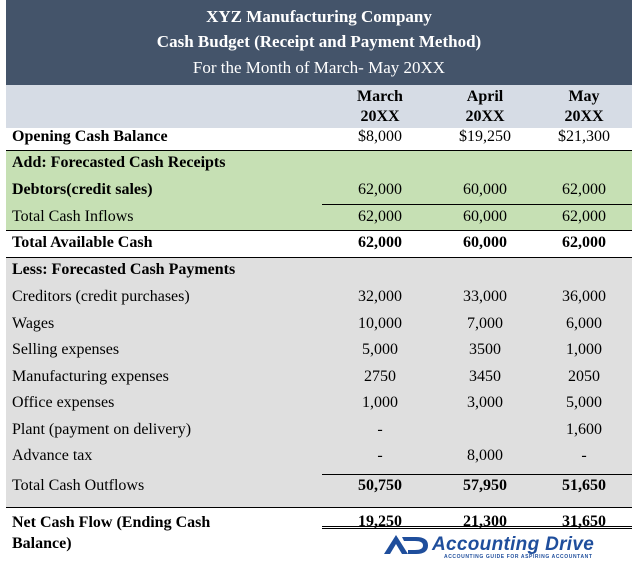 The height and width of the screenshot is (575, 638). Describe the element at coordinates (485, 485) in the screenshot. I see `cell-april: 57,950` at that location.